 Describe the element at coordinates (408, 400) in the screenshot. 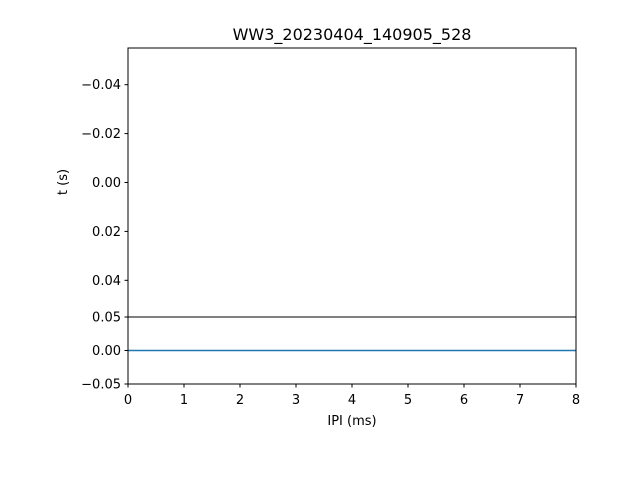

I see `x-tick-label: 5` at that location.